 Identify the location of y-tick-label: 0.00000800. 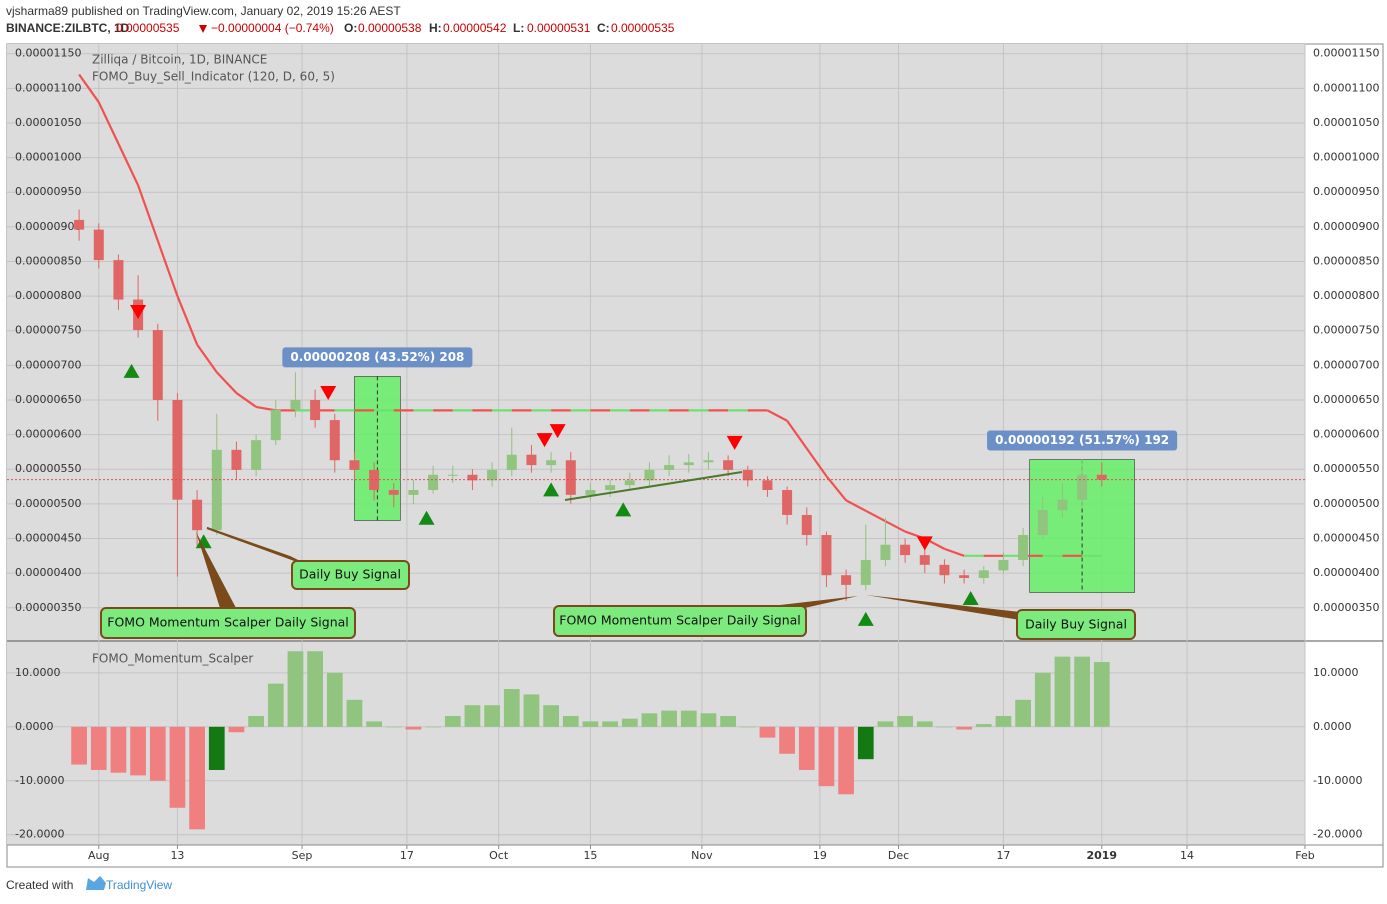
(48, 295).